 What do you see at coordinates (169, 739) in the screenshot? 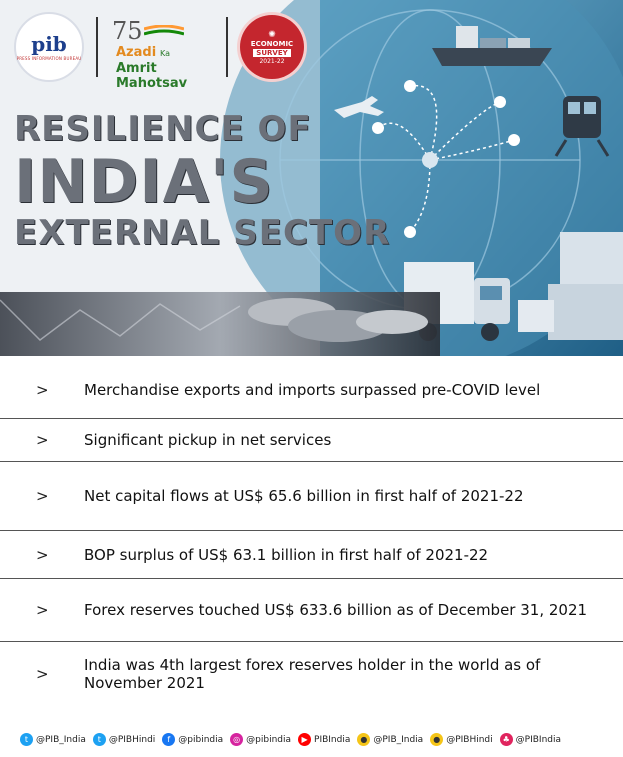
I see `facebook-icon: f` at bounding box center [169, 739].